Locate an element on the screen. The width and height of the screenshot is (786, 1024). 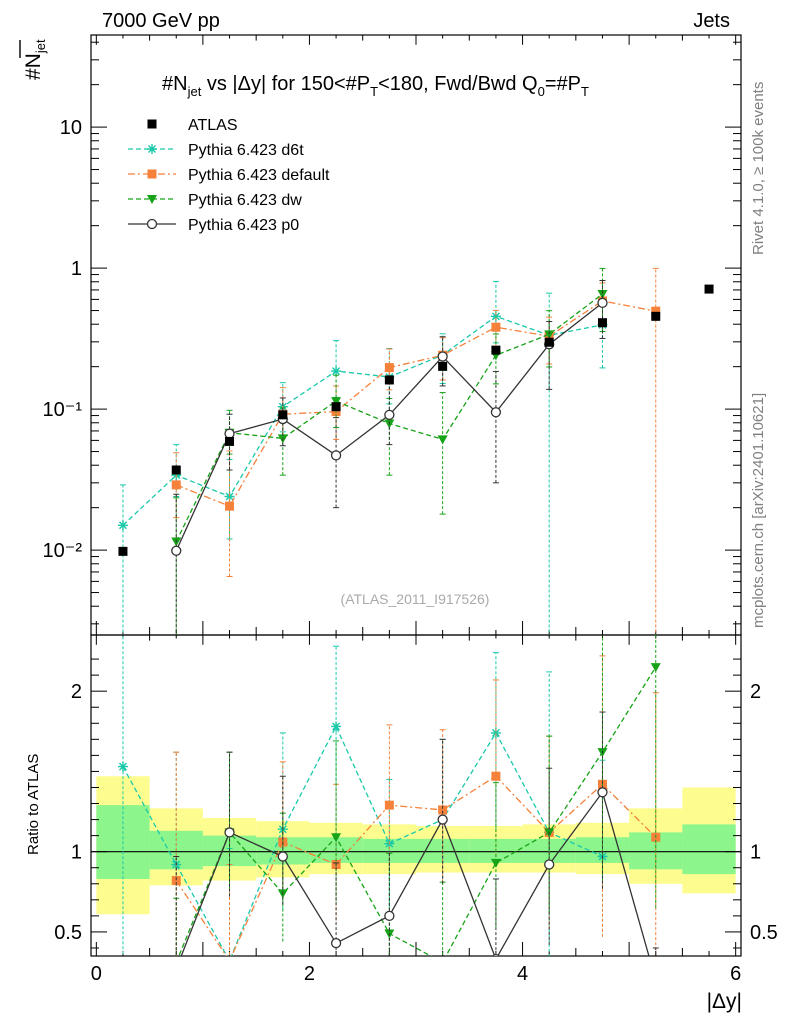
legend-item-pythia-6-423-p0: Pythia 6.423 p0 is located at coordinates (213, 225).